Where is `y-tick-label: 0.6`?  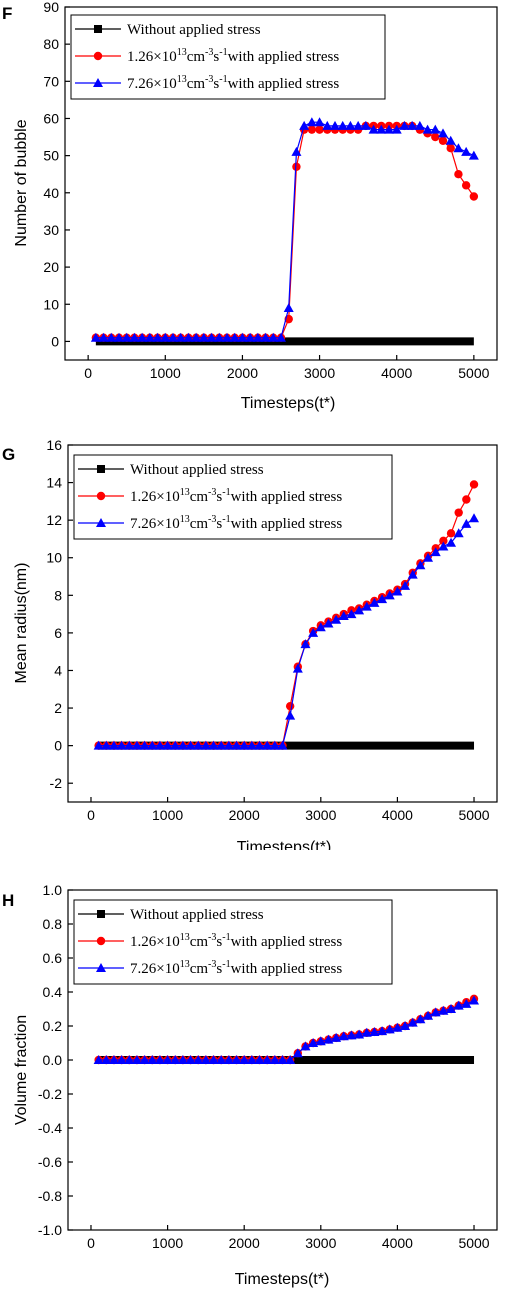 y-tick-label: 0.6 is located at coordinates (53, 958).